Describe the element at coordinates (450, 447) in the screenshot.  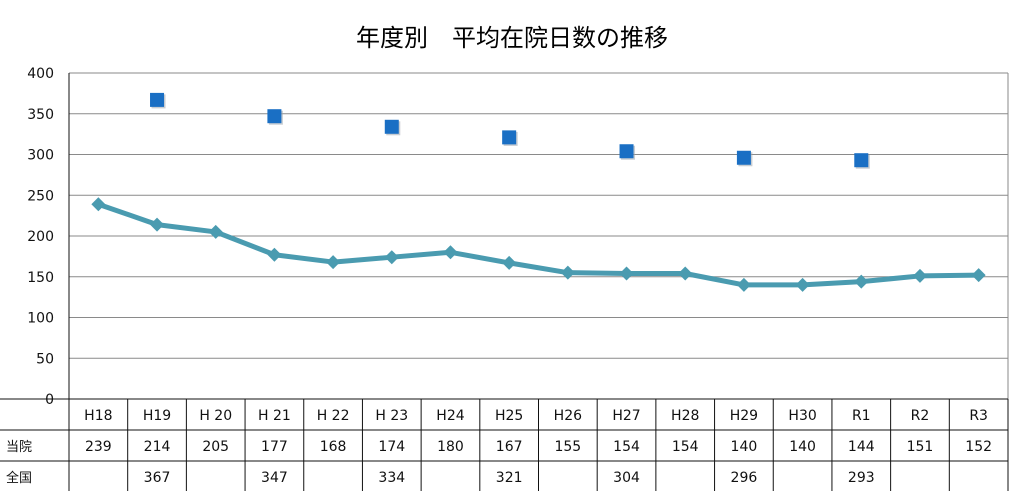
I see `data-label: 180` at that location.